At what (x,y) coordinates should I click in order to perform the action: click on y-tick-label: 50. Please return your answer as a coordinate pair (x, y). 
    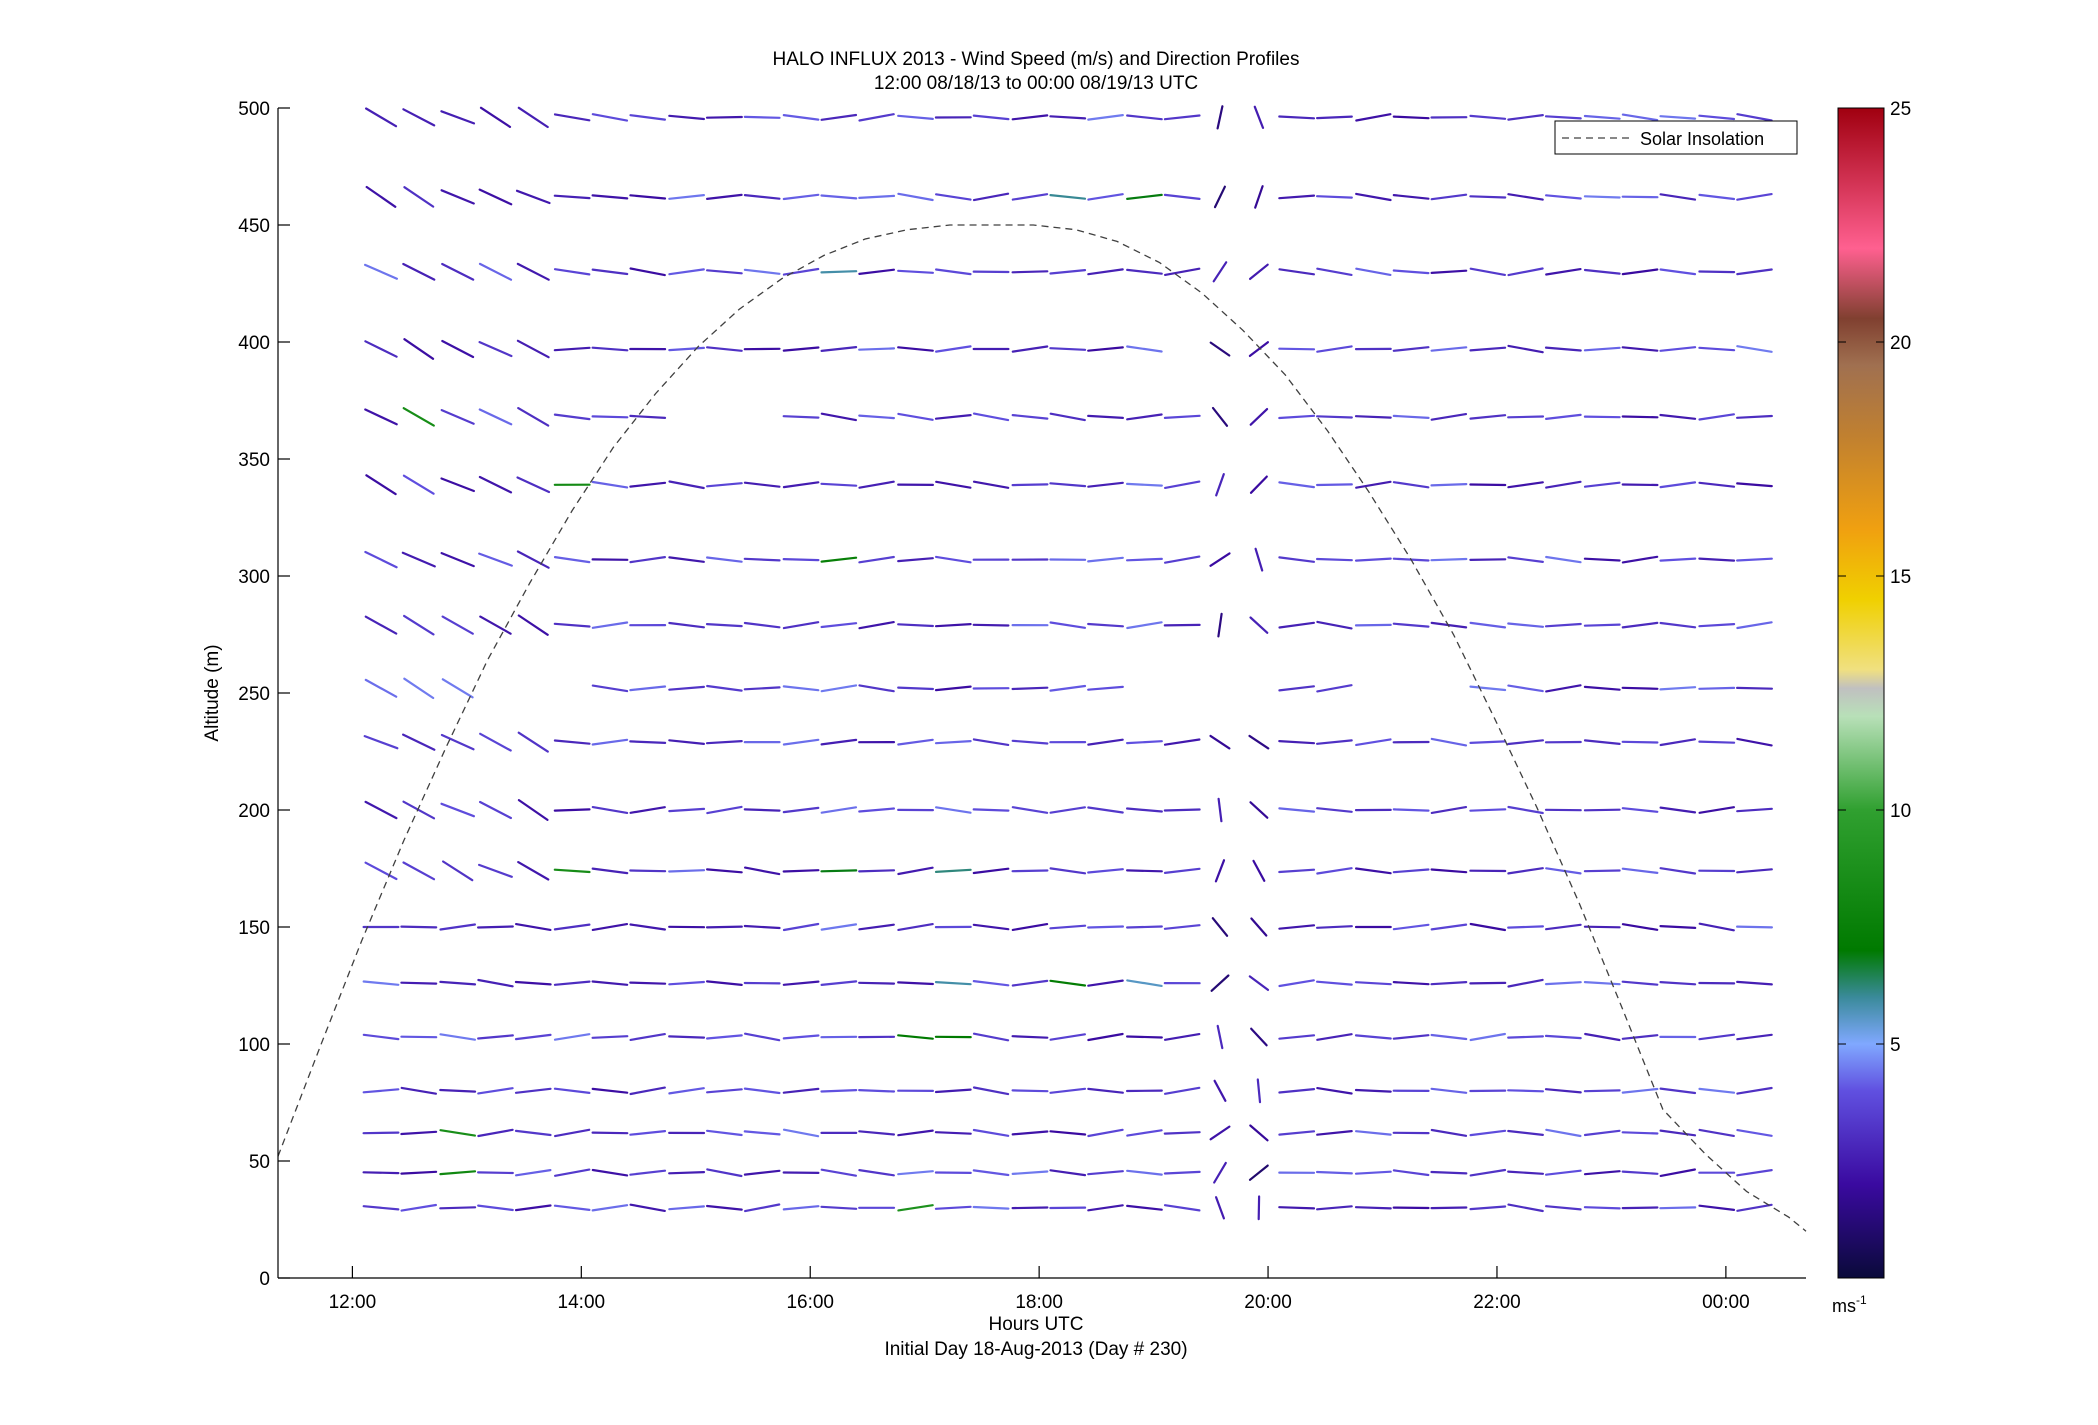
    Looking at the image, I should click on (259, 1162).